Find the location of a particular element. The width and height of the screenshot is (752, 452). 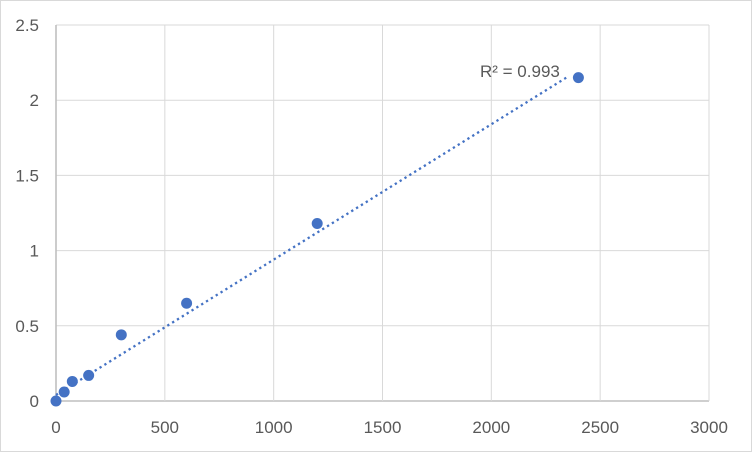

x-tick-label: 2500 is located at coordinates (600, 427).